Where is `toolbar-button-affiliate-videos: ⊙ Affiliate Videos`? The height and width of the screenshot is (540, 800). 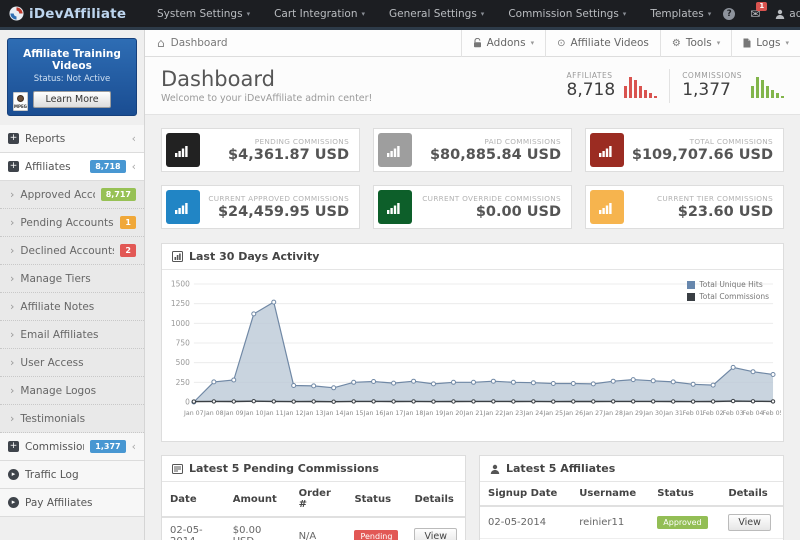 toolbar-button-affiliate-videos: ⊙ Affiliate Videos is located at coordinates (602, 43).